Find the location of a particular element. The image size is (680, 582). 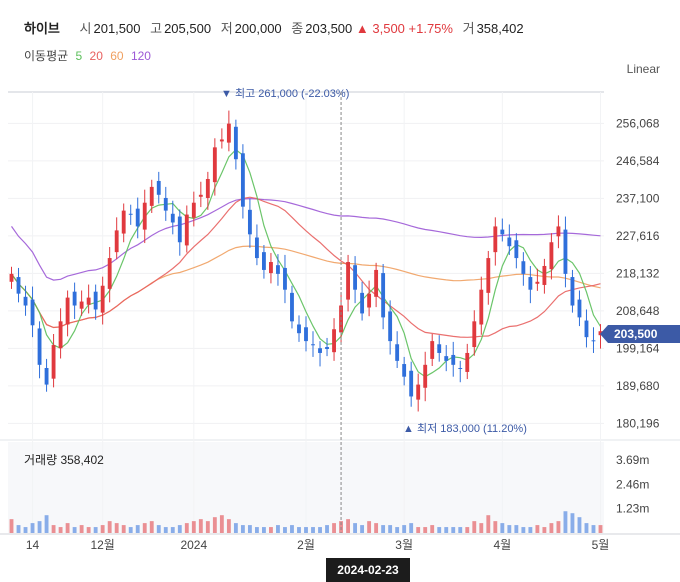

high-label: 고 is located at coordinates (156, 28).